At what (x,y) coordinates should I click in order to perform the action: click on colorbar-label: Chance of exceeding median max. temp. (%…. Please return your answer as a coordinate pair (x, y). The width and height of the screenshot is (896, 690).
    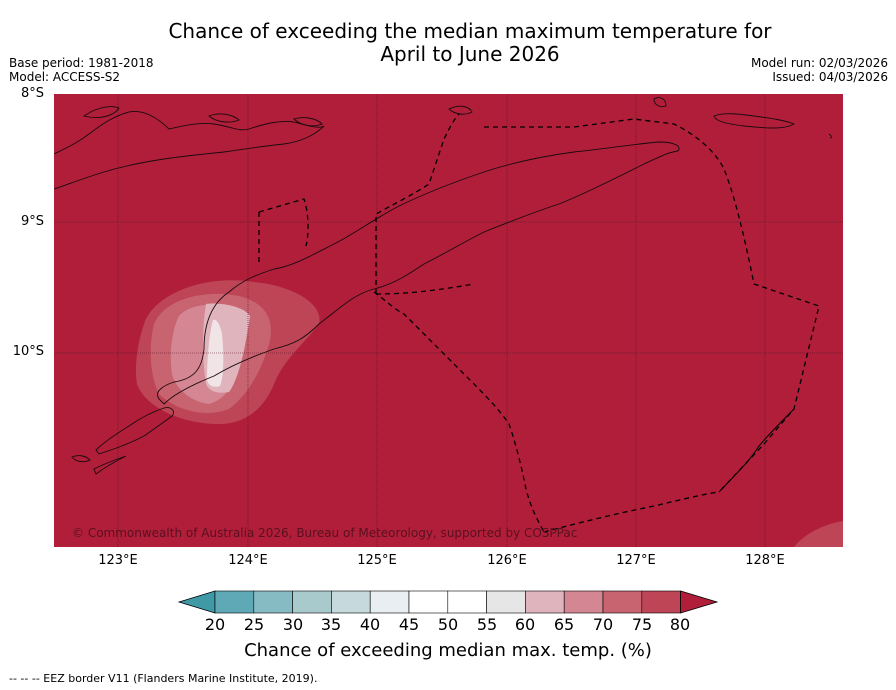
    Looking at the image, I should click on (448, 650).